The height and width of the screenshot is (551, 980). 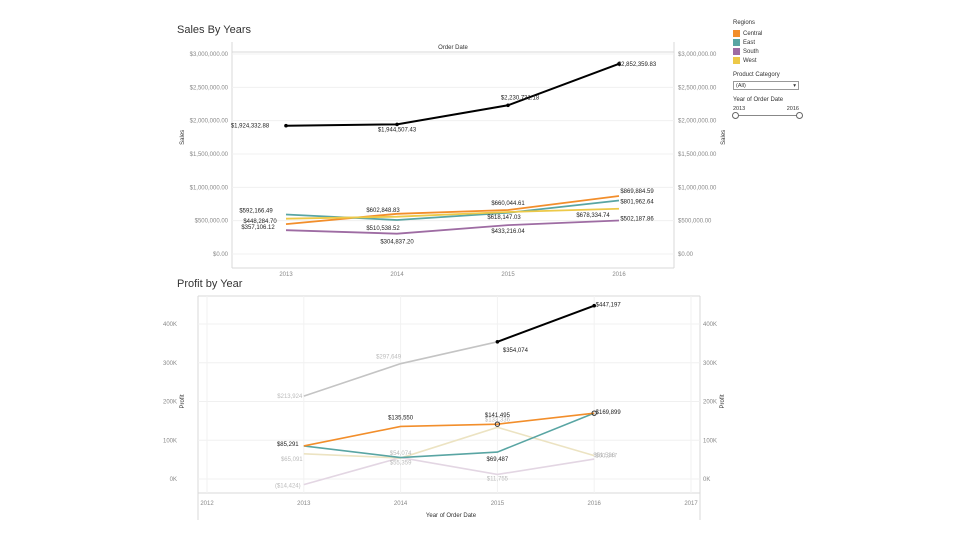 I want to click on year-max-label: 2016, so click(x=792, y=109).